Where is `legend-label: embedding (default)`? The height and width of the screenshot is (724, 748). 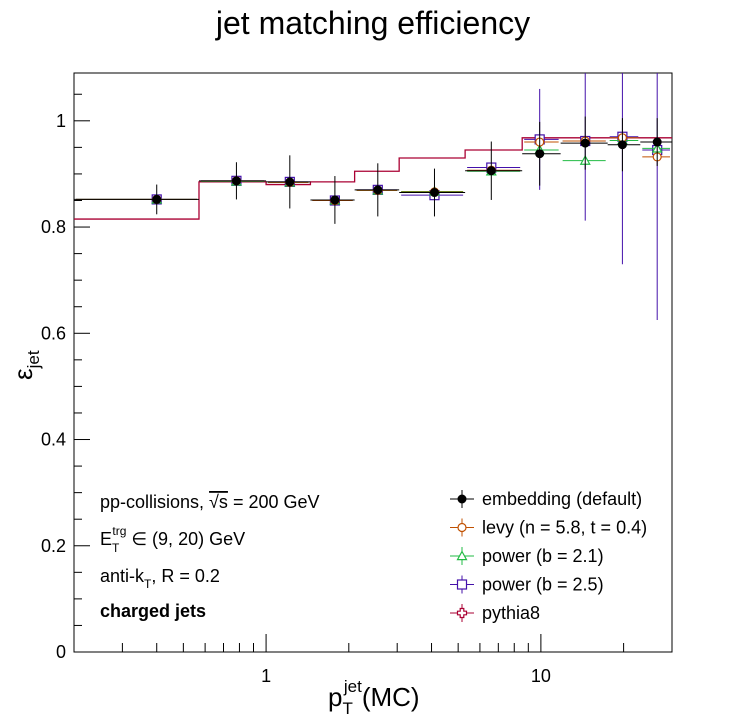 legend-label: embedding (default) is located at coordinates (562, 499).